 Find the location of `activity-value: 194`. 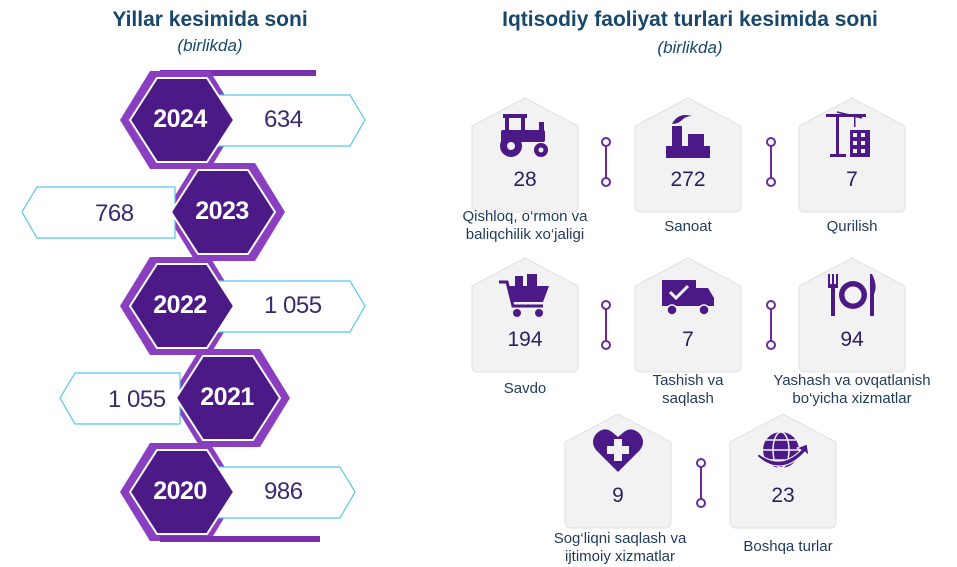

activity-value: 194 is located at coordinates (525, 339).